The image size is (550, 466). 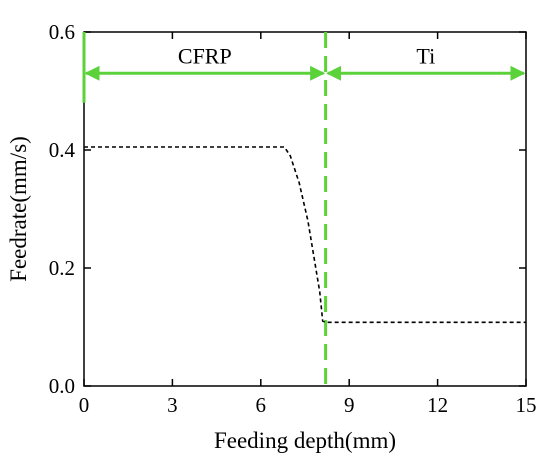 What do you see at coordinates (62, 386) in the screenshot?
I see `y-tick-label: 0.0` at bounding box center [62, 386].